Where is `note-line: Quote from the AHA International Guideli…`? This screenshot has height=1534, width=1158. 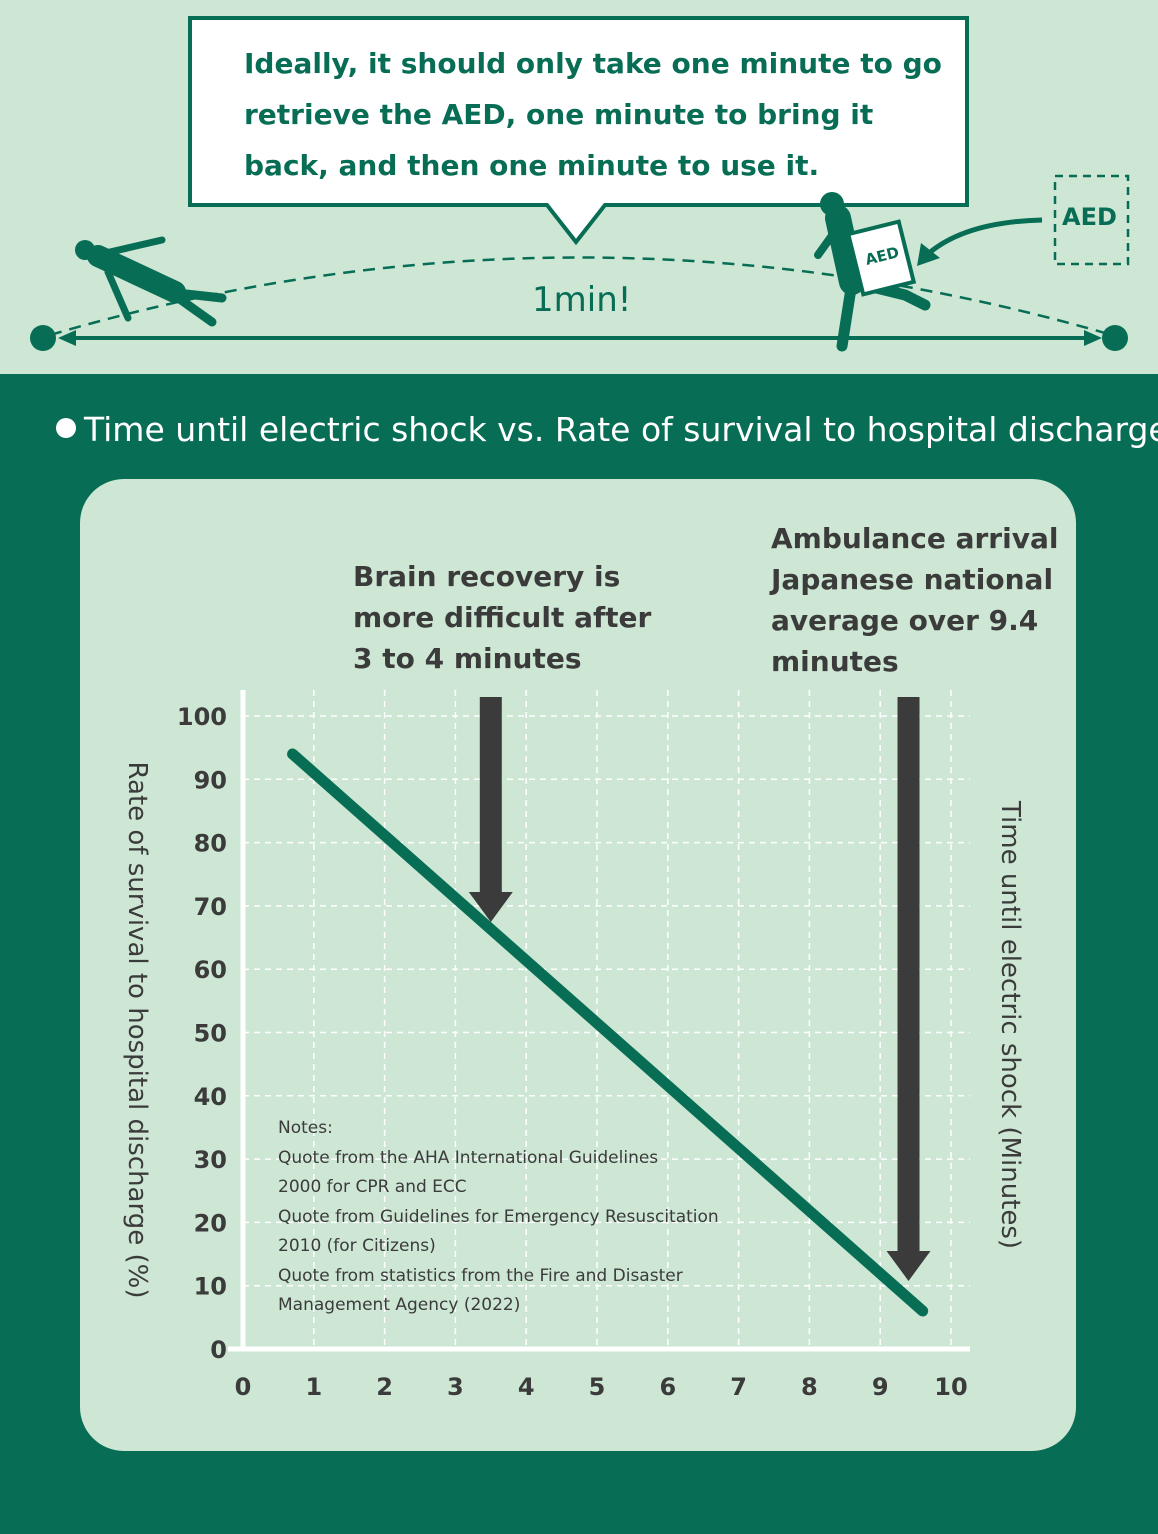 note-line: Quote from the AHA International Guideli… is located at coordinates (468, 1157).